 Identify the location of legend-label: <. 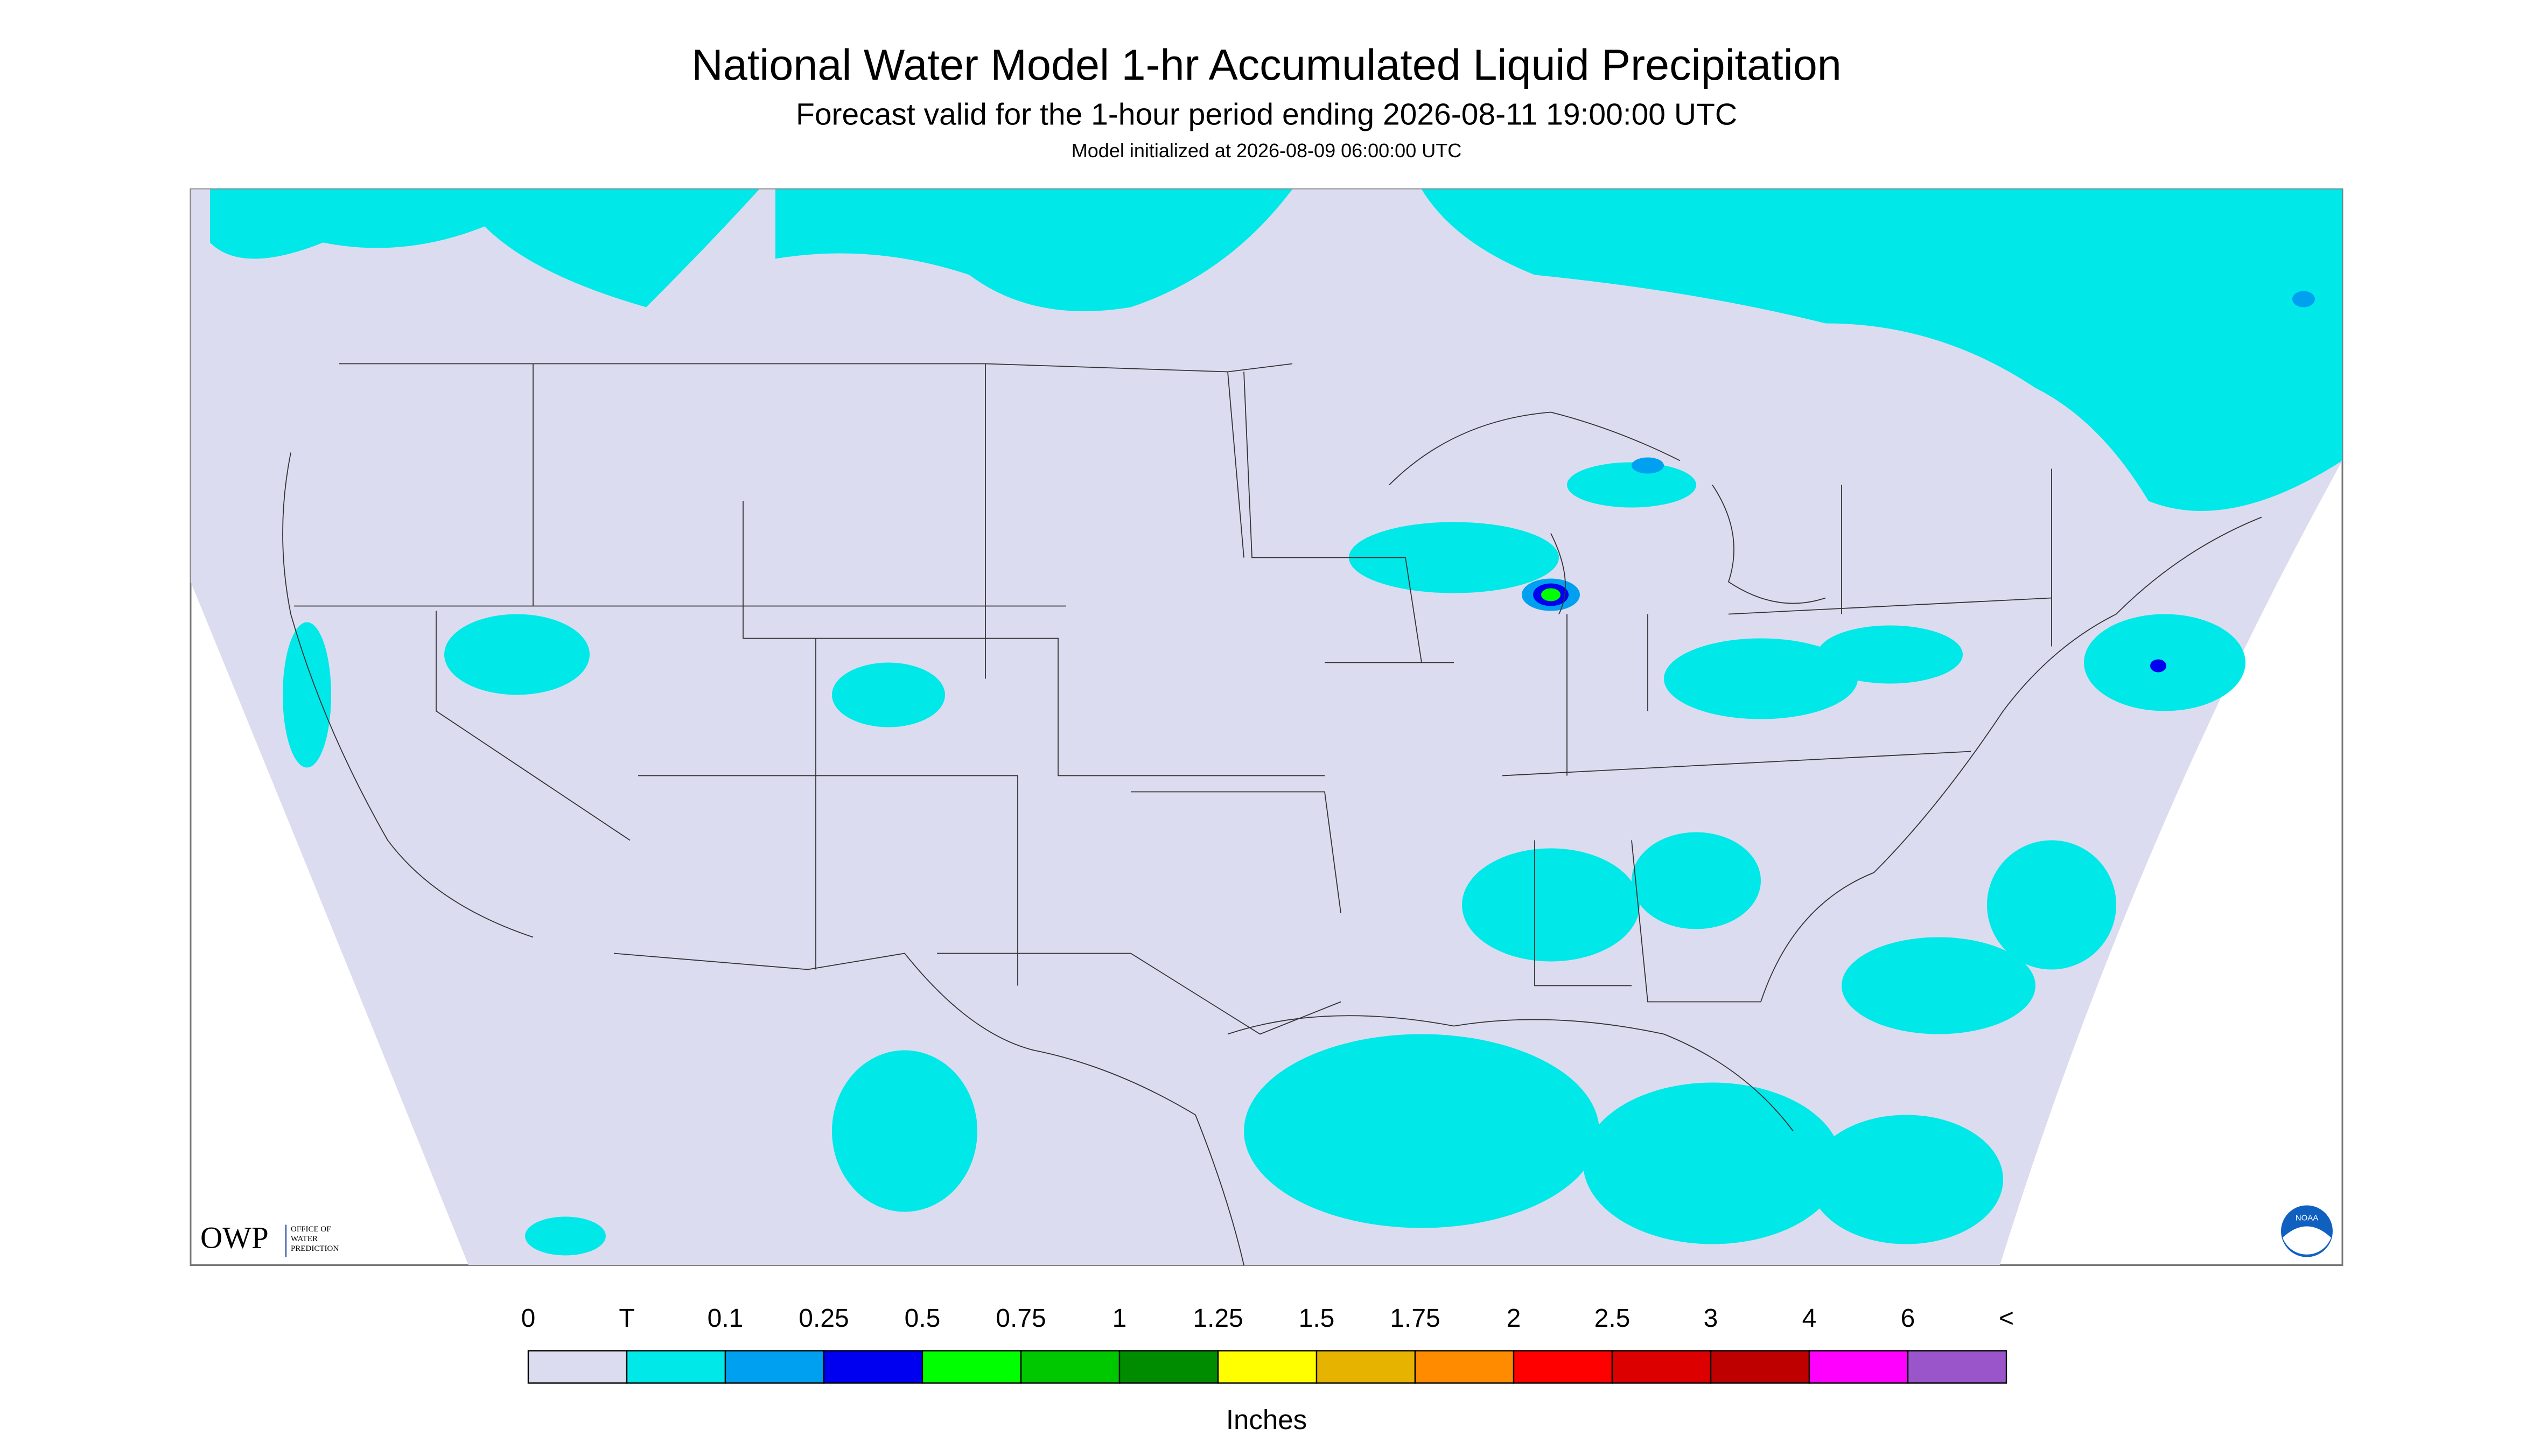
(2006, 1318).